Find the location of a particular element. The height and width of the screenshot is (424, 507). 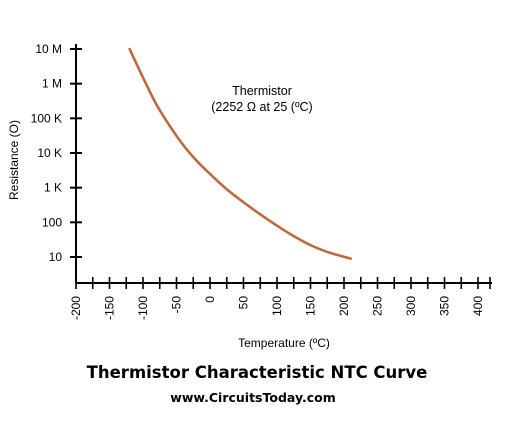

y-tick-label: 10 is located at coordinates (56, 257).